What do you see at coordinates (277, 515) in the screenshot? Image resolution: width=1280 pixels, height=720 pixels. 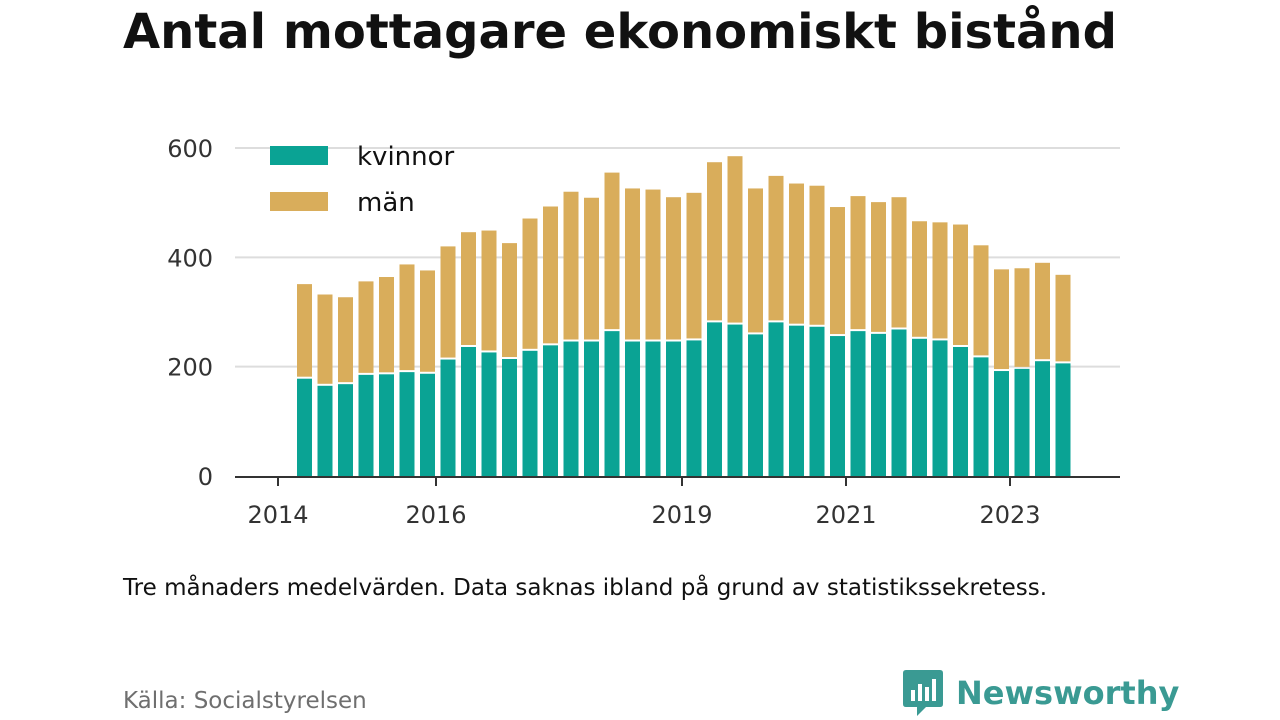 I see `x-tick-label: 2014` at bounding box center [277, 515].